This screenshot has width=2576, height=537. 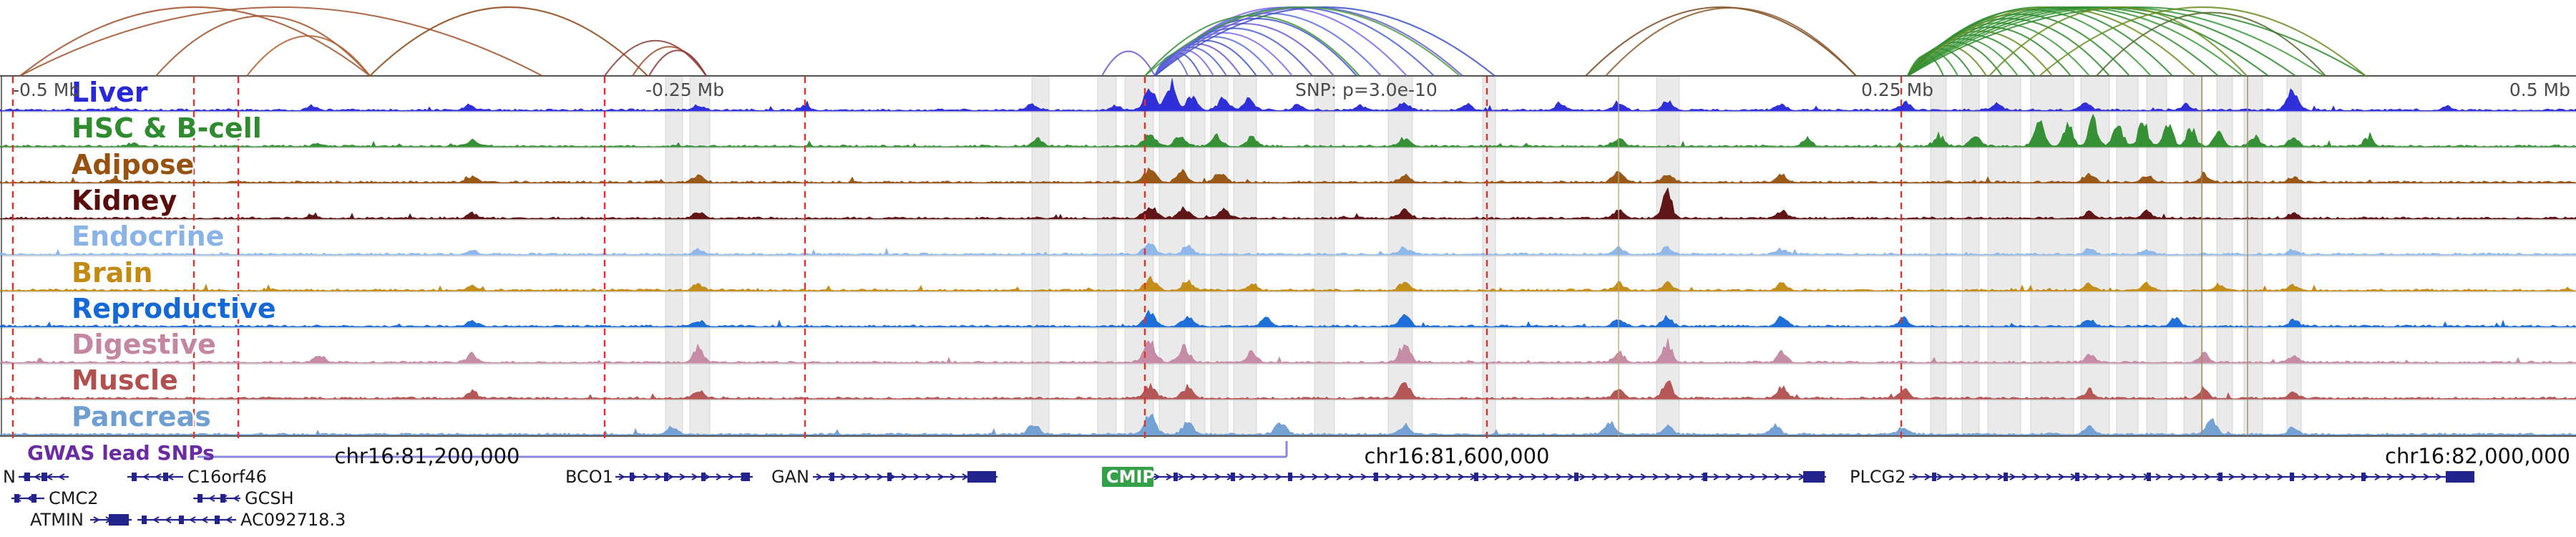 I want to click on gene-ac092718-3: AC092718.3, so click(x=241, y=520).